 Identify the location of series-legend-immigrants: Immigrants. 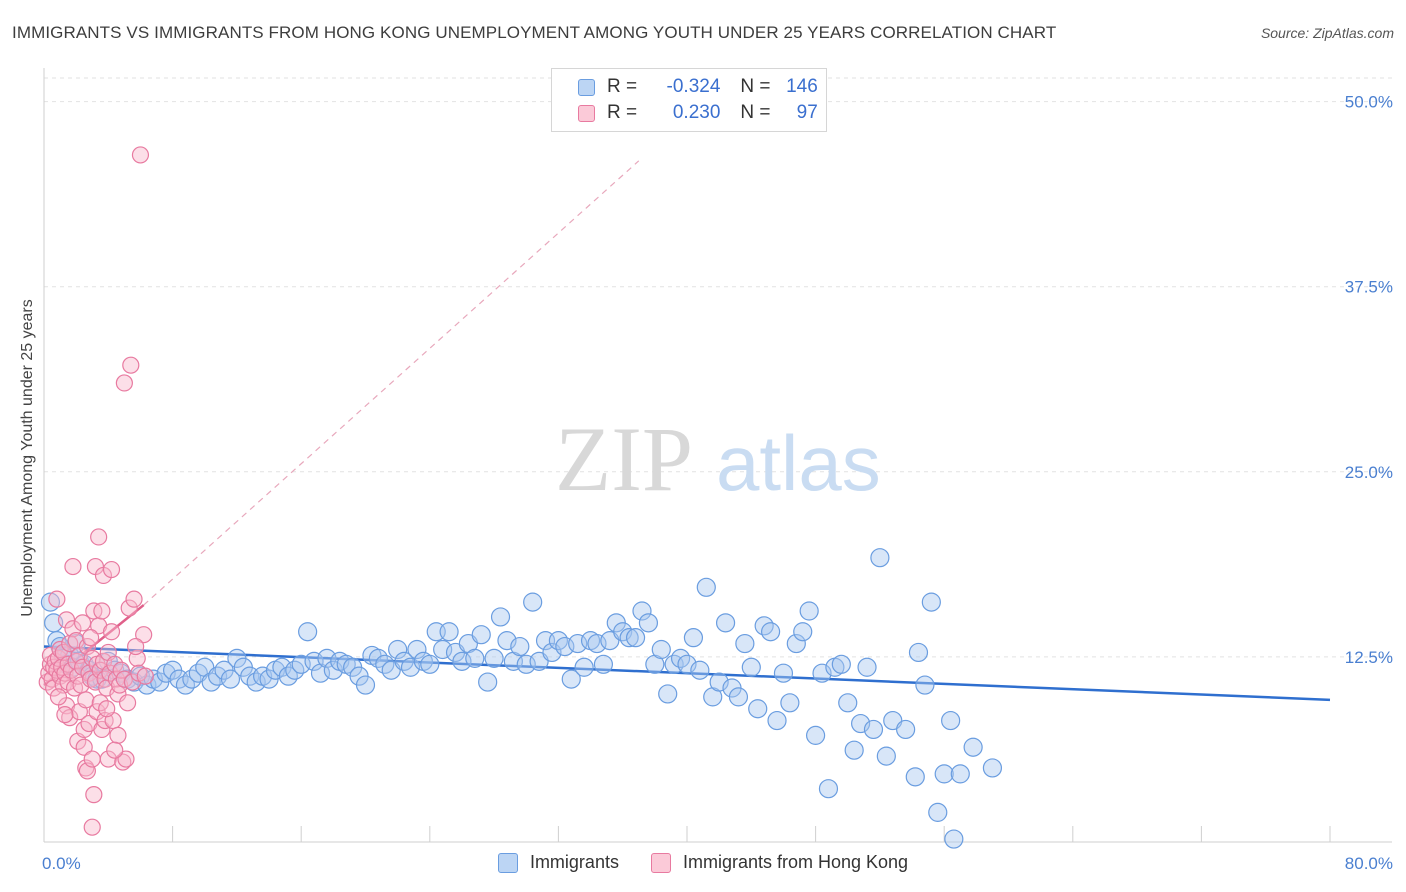
(558, 862).